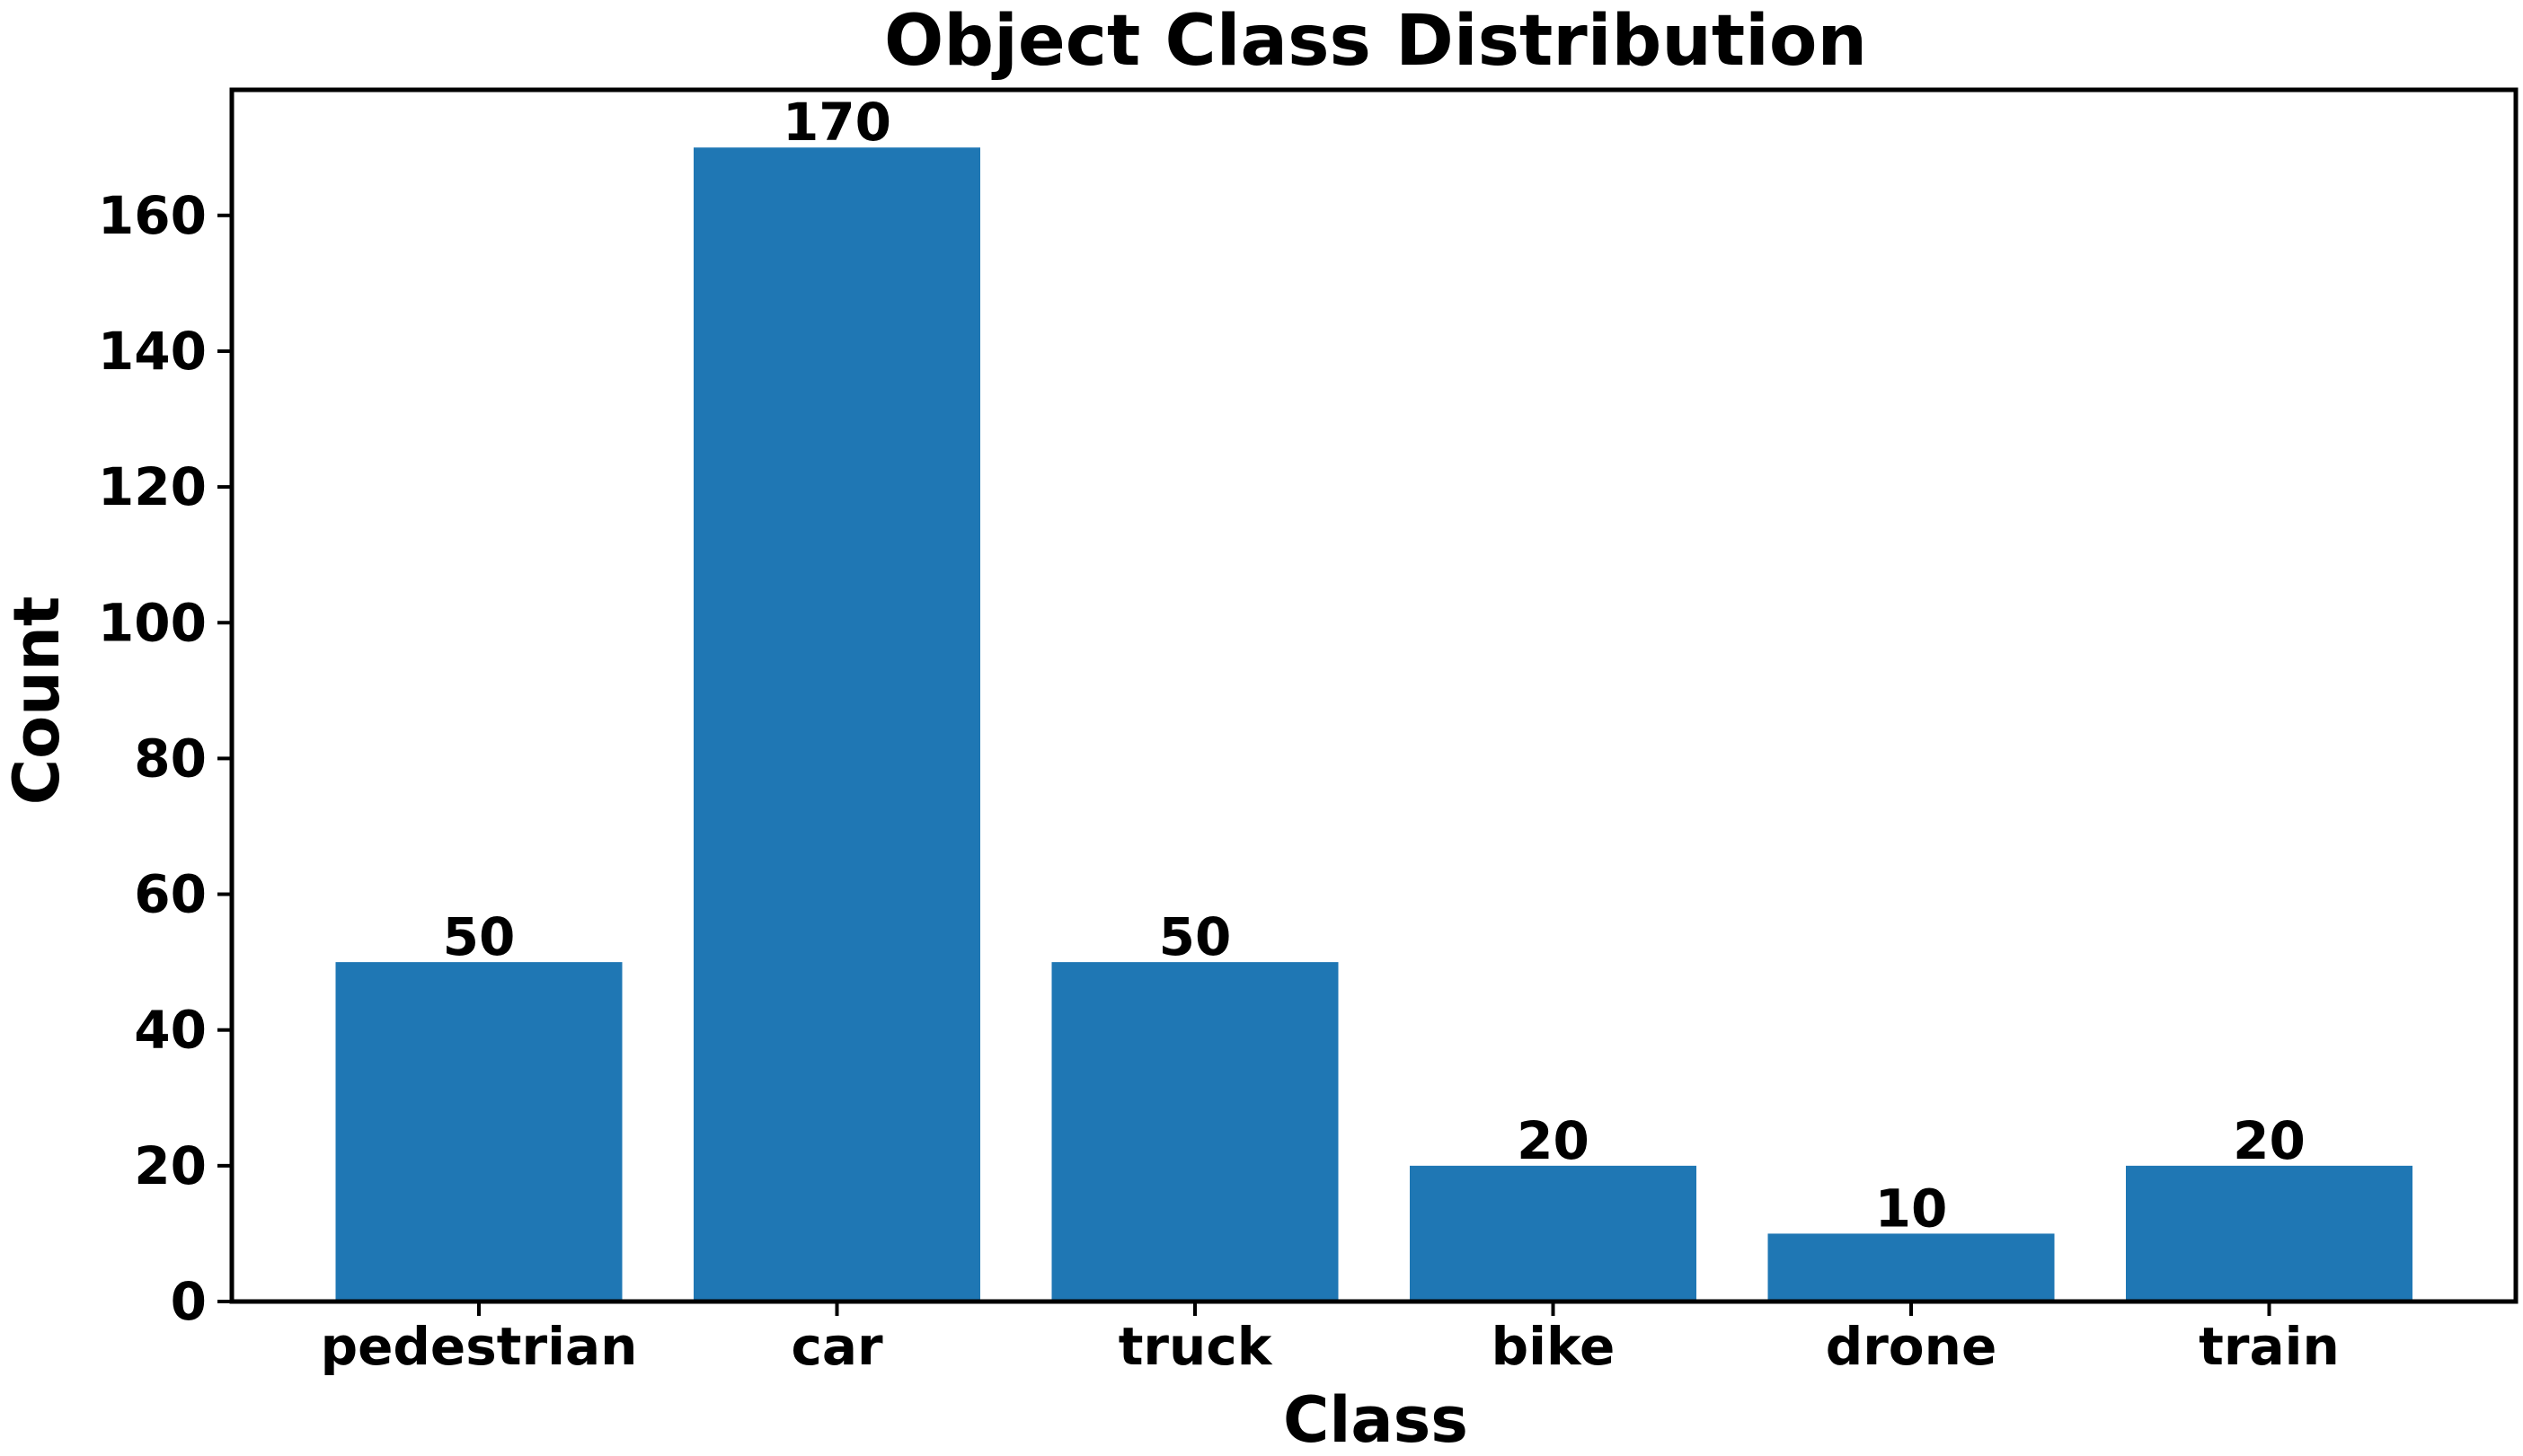  Describe the element at coordinates (1330, 1339) in the screenshot. I see `x-axis: pedestrian car truck bike drone train` at that location.